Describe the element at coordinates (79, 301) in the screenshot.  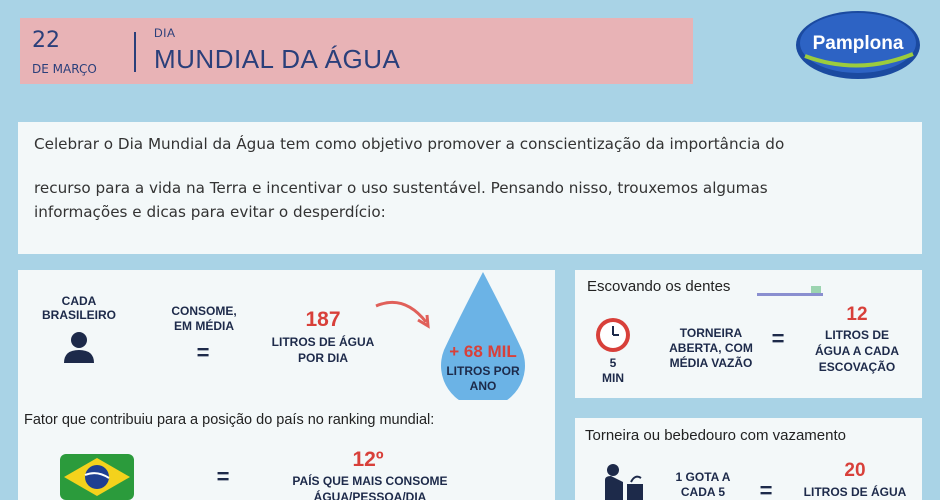
I see `label-cada: CADA` at that location.